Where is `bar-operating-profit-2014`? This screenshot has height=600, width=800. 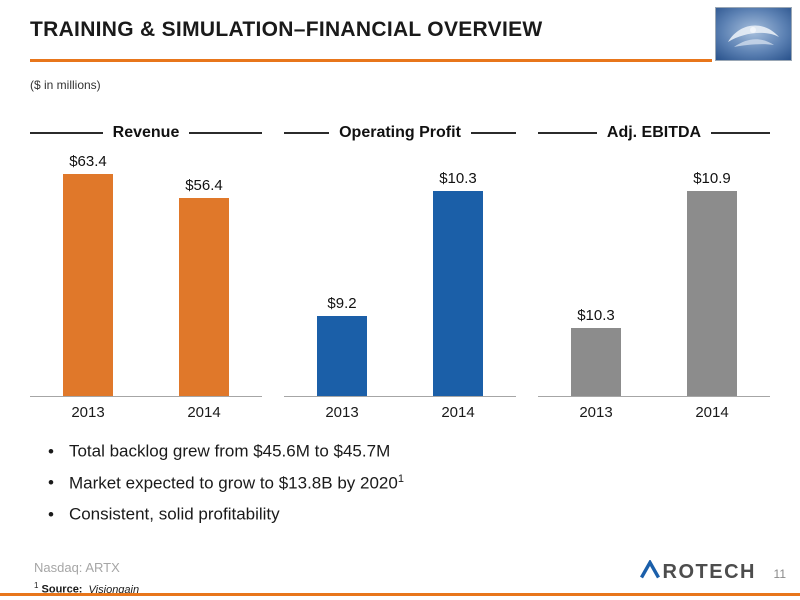 bar-operating-profit-2014 is located at coordinates (458, 293).